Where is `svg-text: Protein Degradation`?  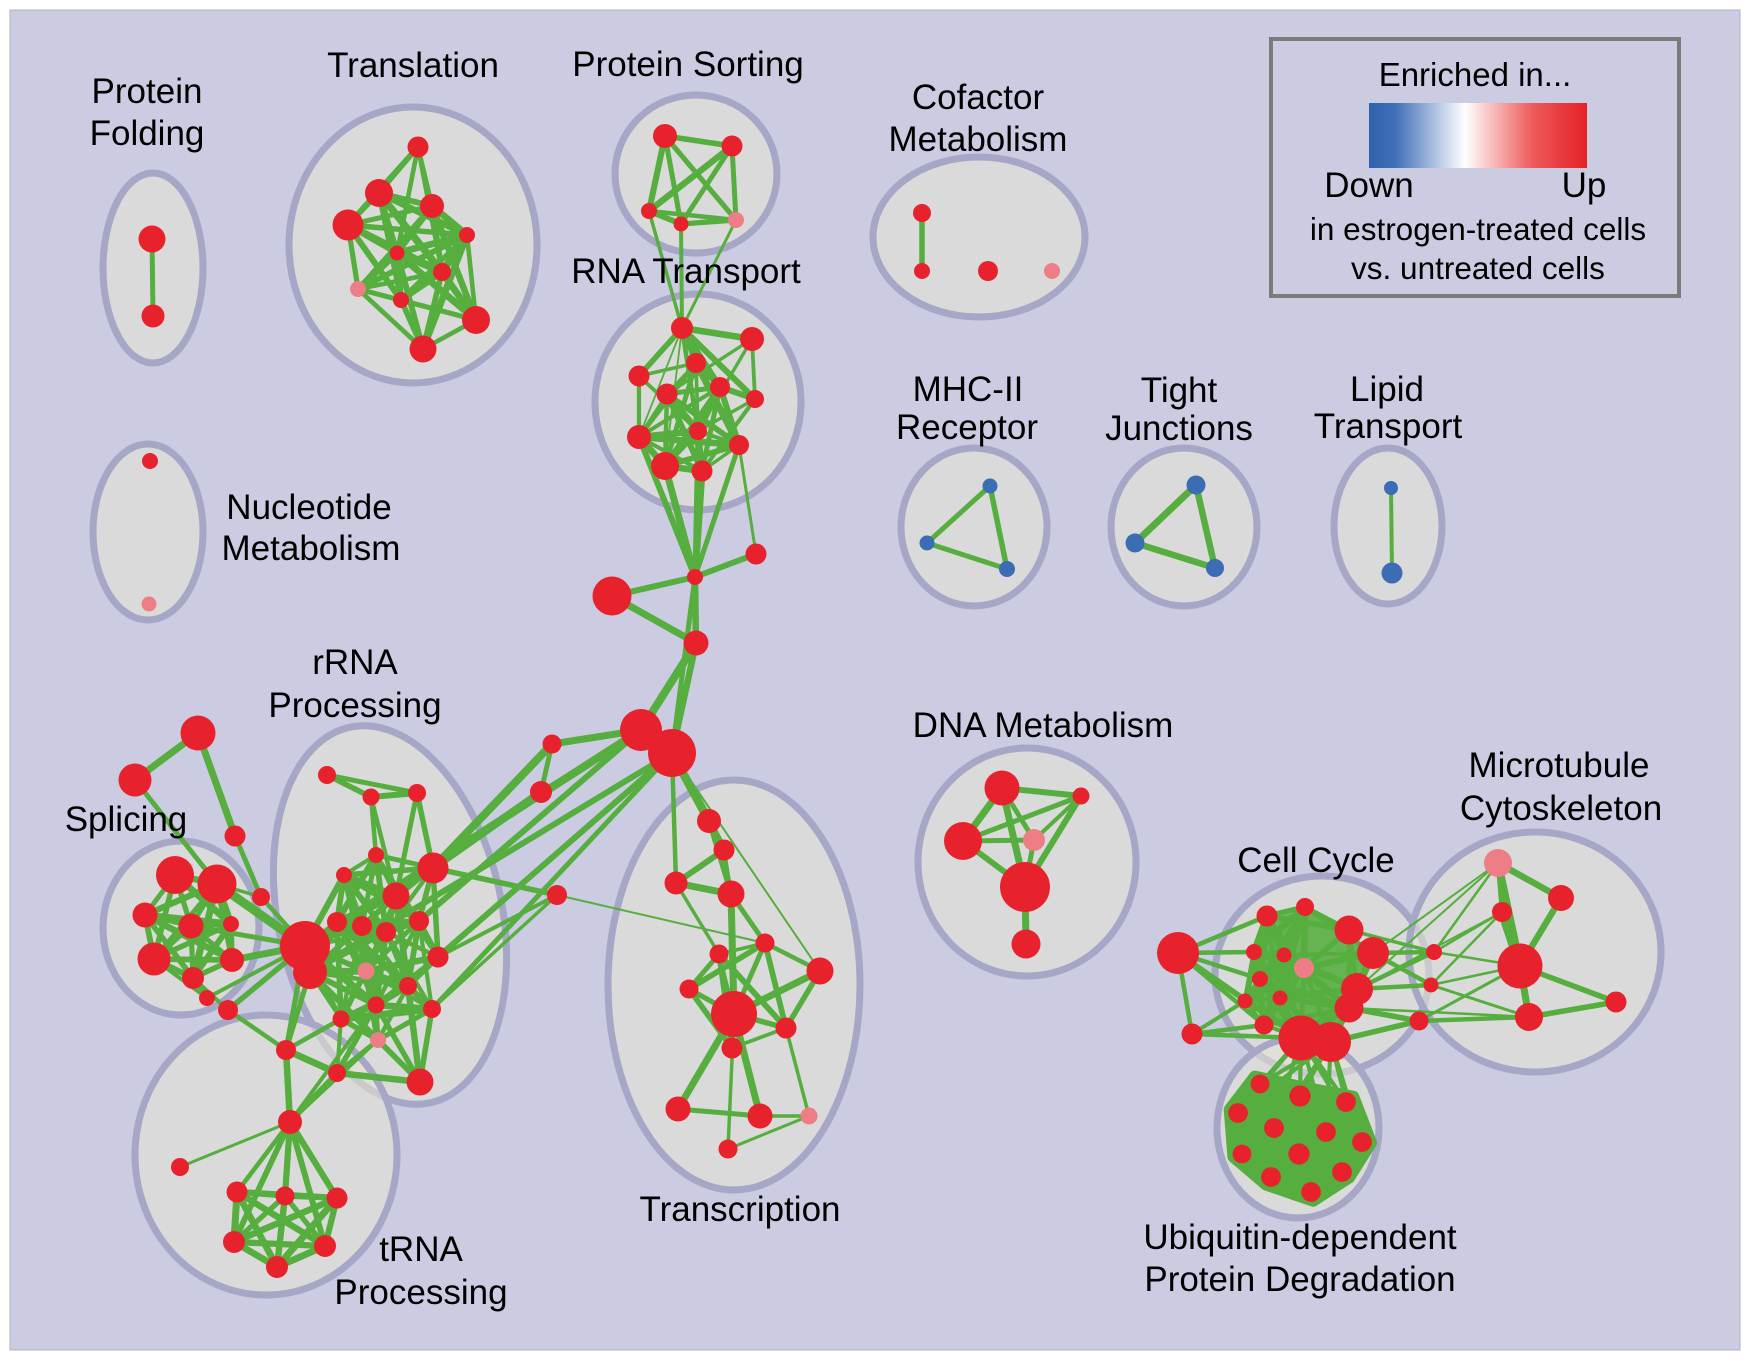 svg-text: Protein Degradation is located at coordinates (1299, 1279).